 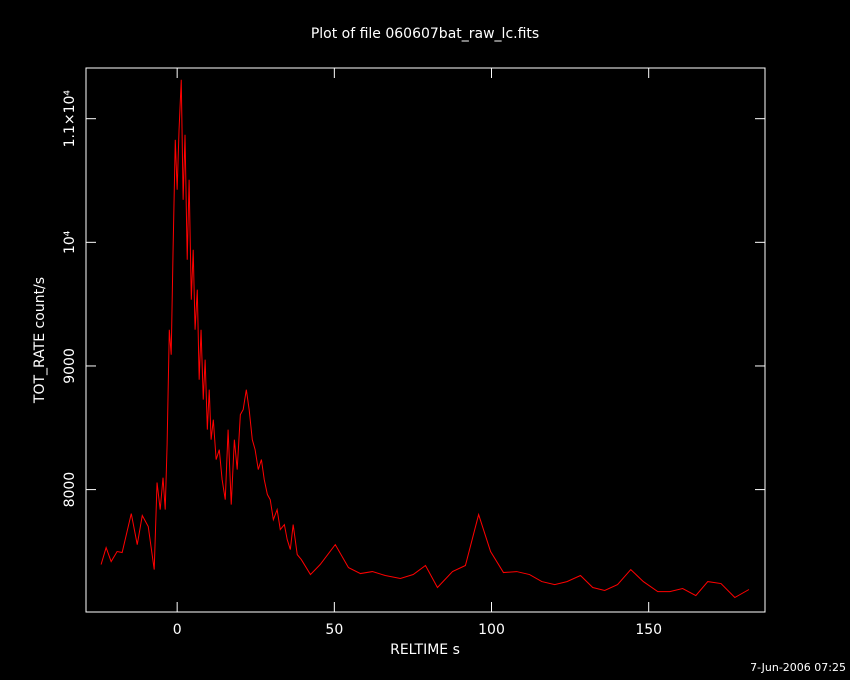 What do you see at coordinates (70, 119) in the screenshot?
I see `y-tick-label: 1.1×10⁴` at bounding box center [70, 119].